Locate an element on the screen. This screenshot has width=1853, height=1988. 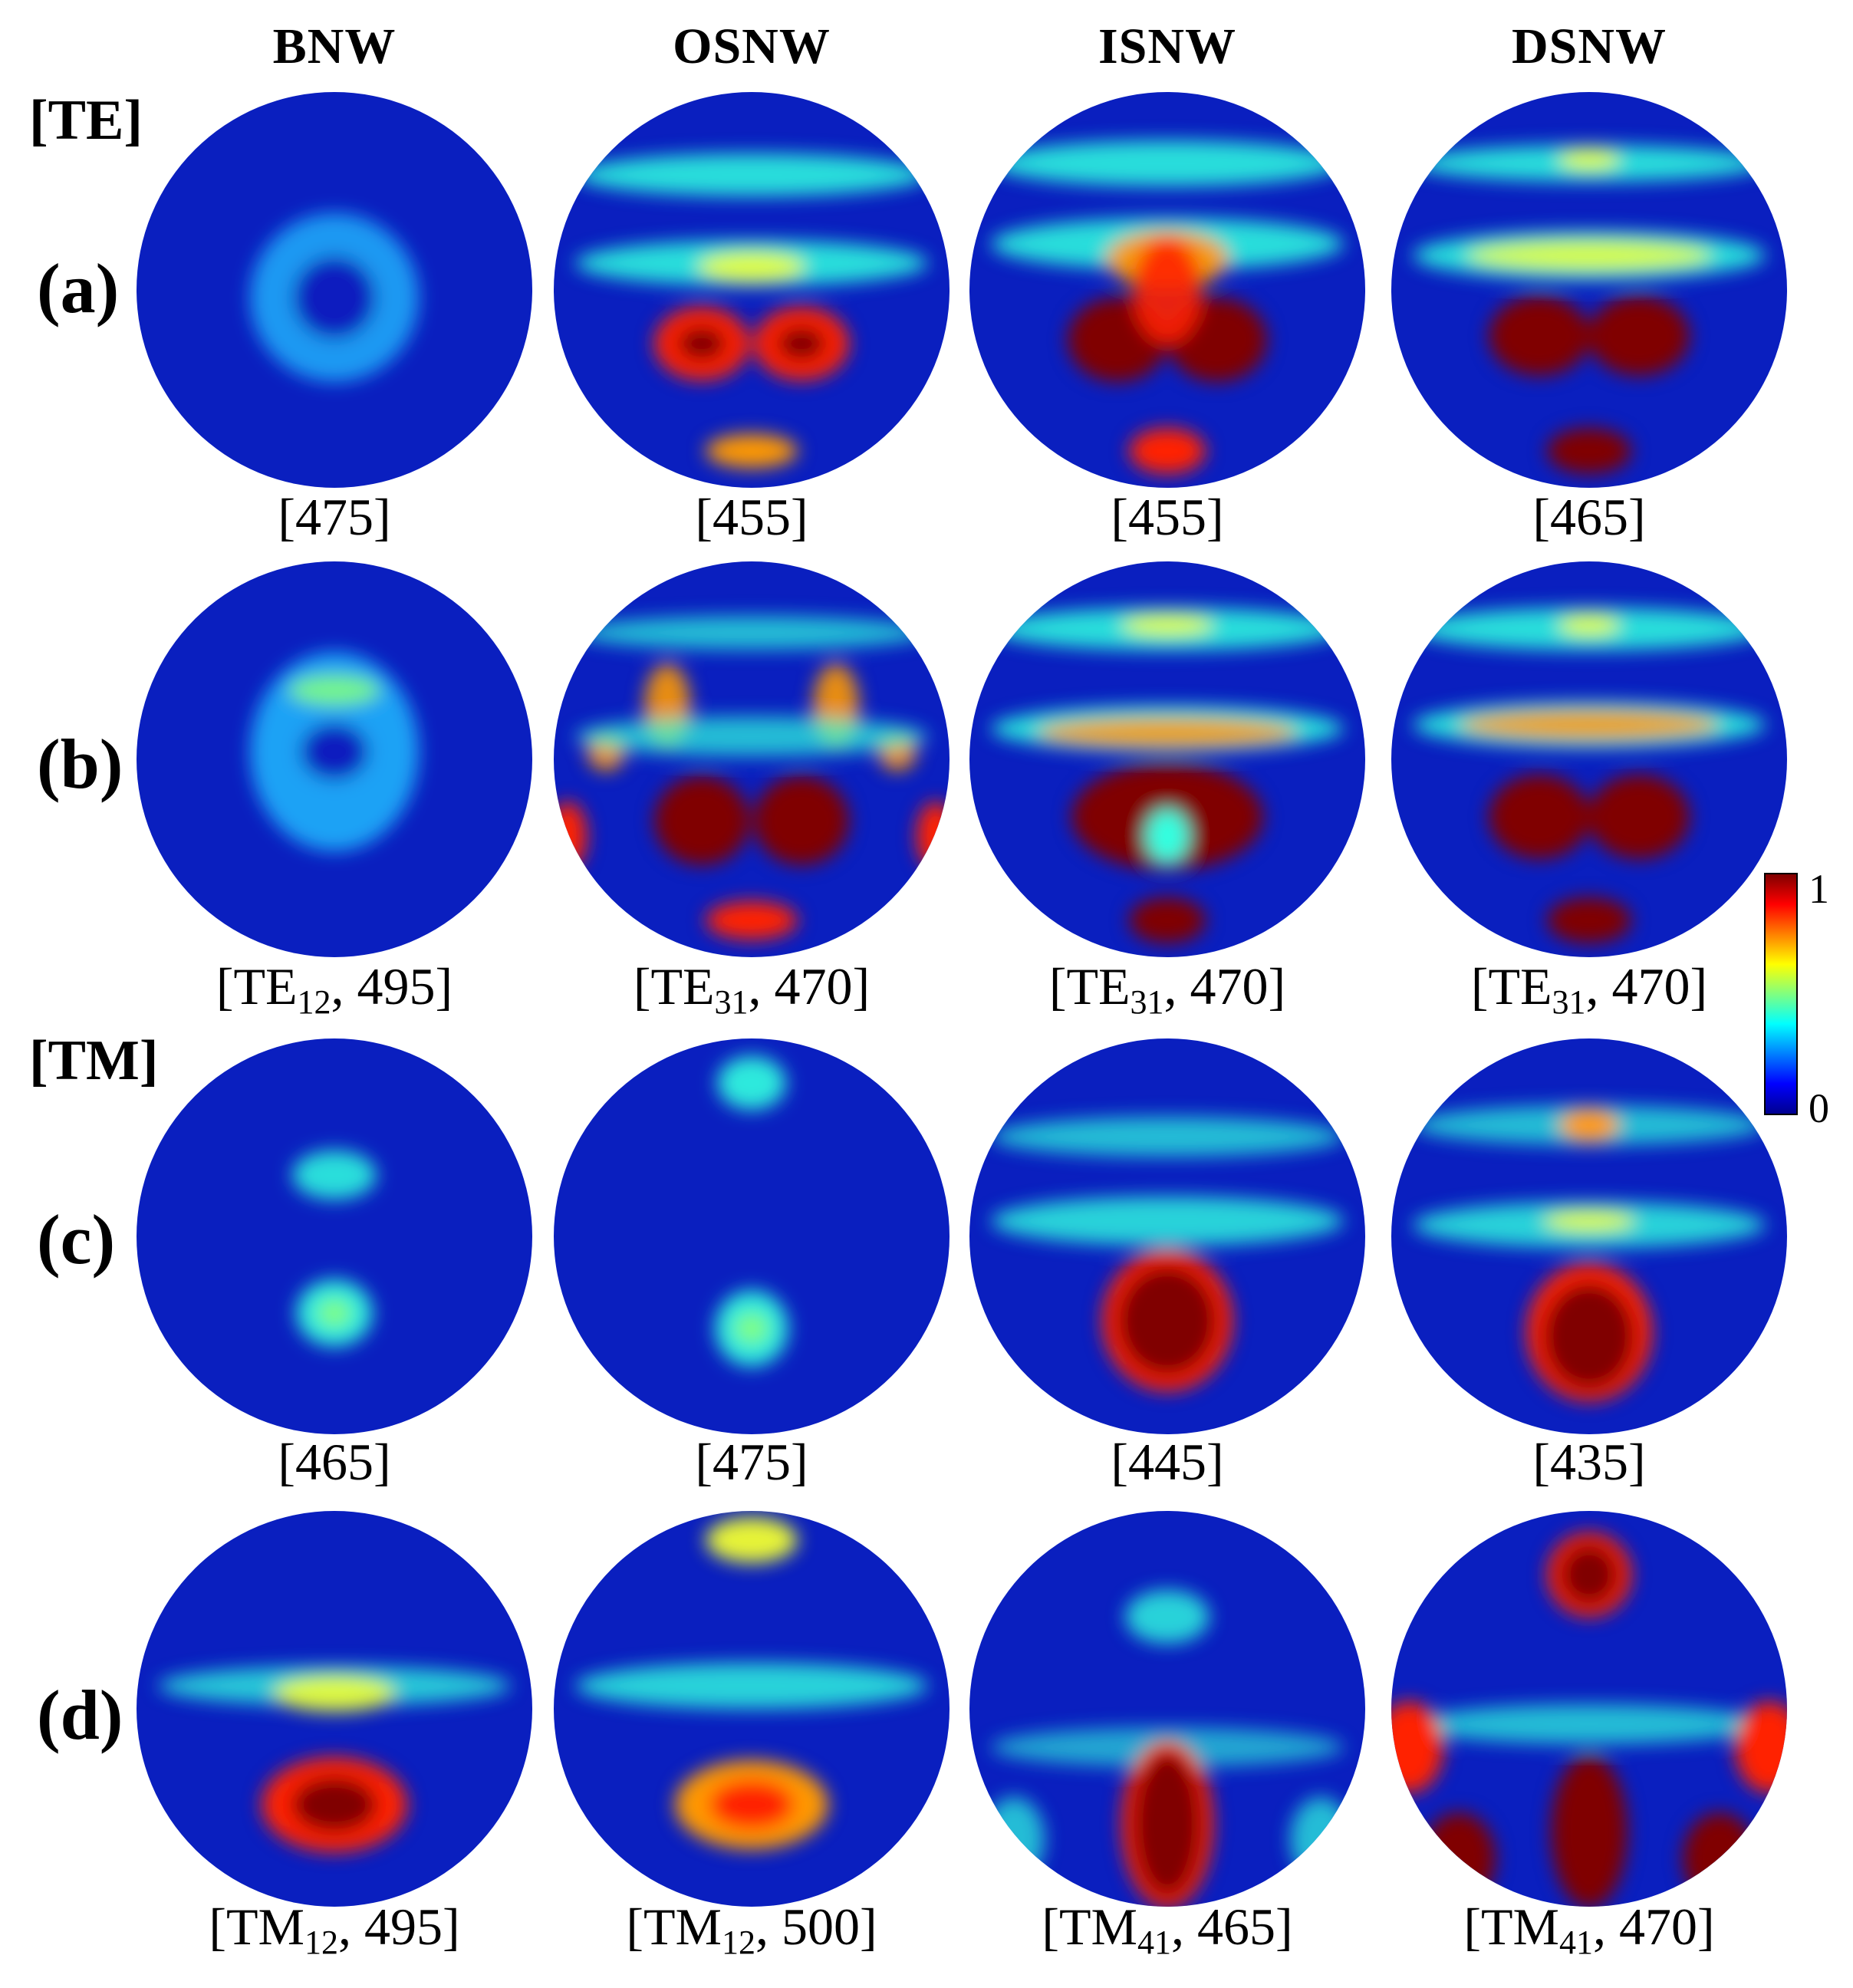
caption-b-isnw-mode: [TE is located at coordinates (1089, 986).